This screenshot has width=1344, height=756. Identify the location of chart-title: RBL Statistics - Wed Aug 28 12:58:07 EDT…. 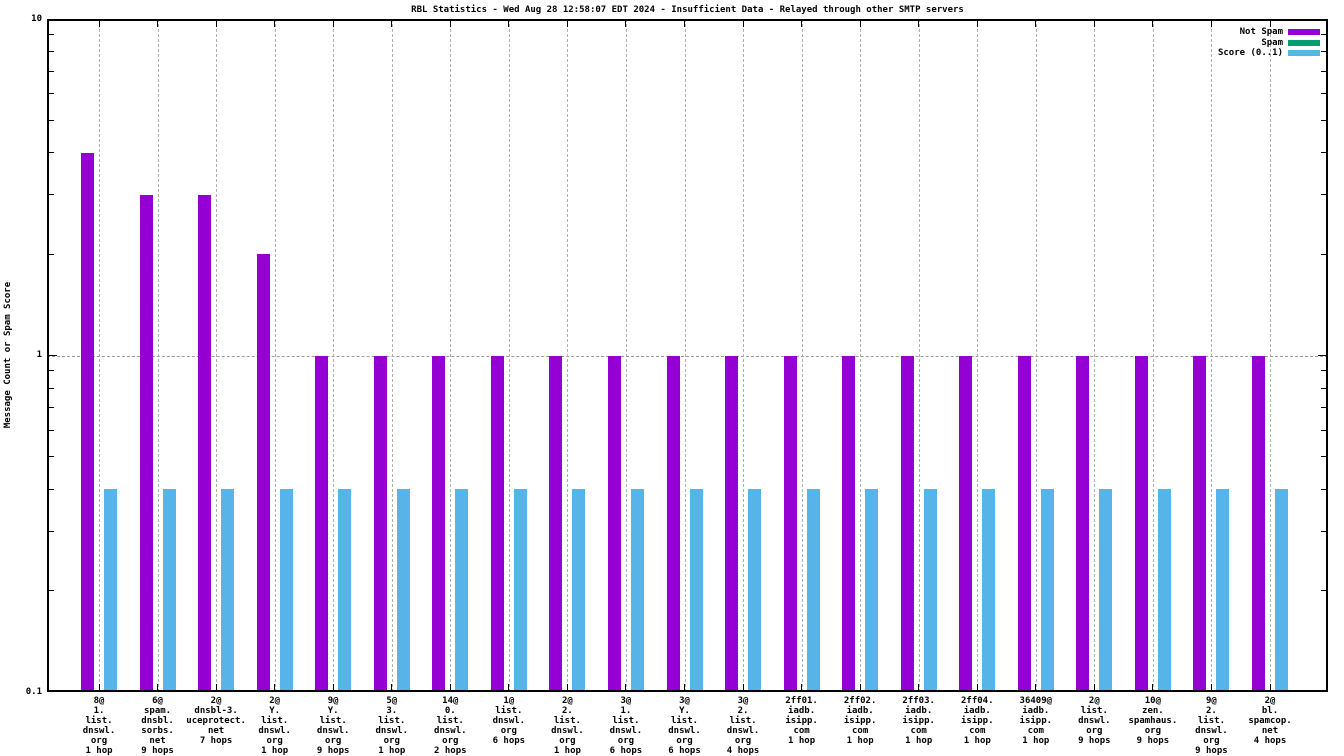
(687, 10).